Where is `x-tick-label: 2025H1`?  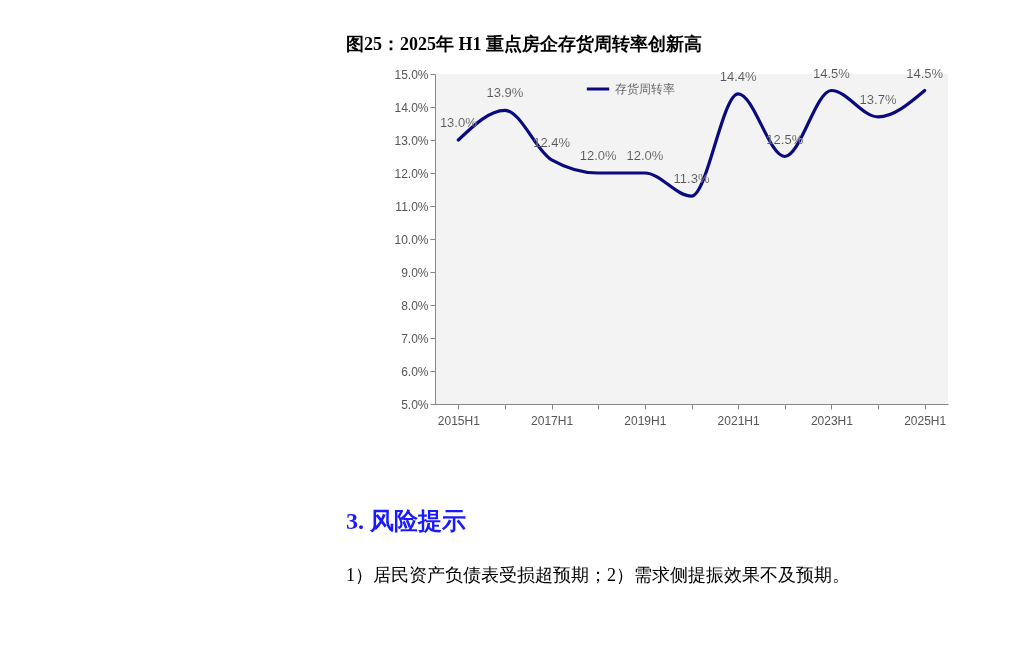 x-tick-label: 2025H1 is located at coordinates (925, 420).